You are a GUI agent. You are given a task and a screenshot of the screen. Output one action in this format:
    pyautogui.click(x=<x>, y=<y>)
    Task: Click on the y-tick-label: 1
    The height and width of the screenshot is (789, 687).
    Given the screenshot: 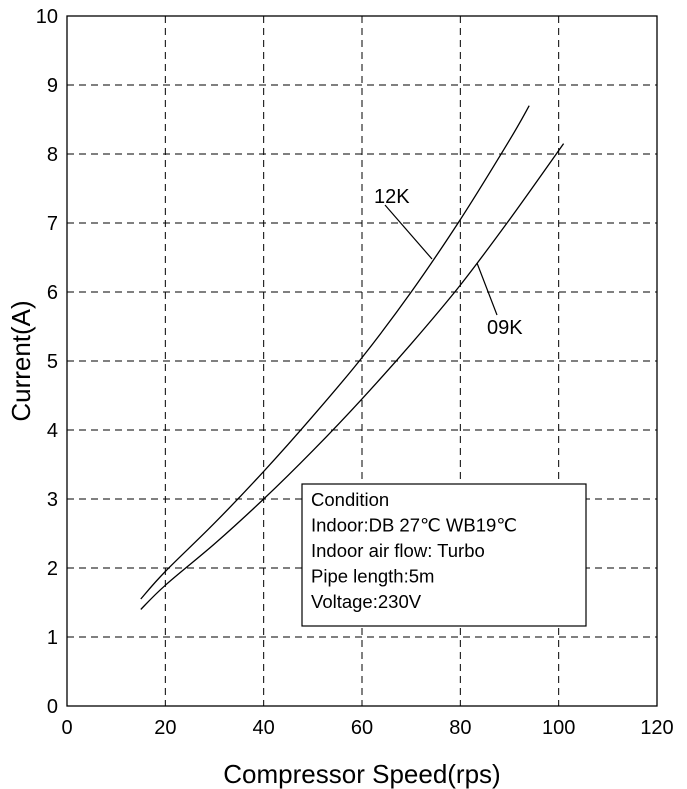 What is the action you would take?
    pyautogui.click(x=52, y=638)
    